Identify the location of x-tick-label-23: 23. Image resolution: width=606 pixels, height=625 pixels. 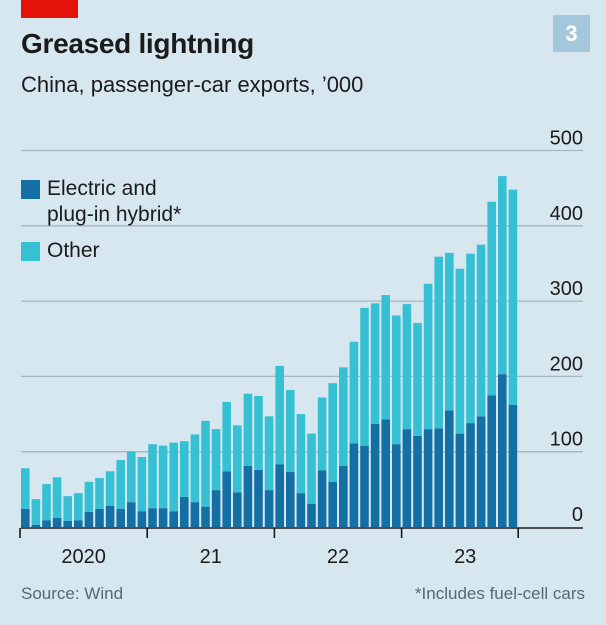
(465, 557).